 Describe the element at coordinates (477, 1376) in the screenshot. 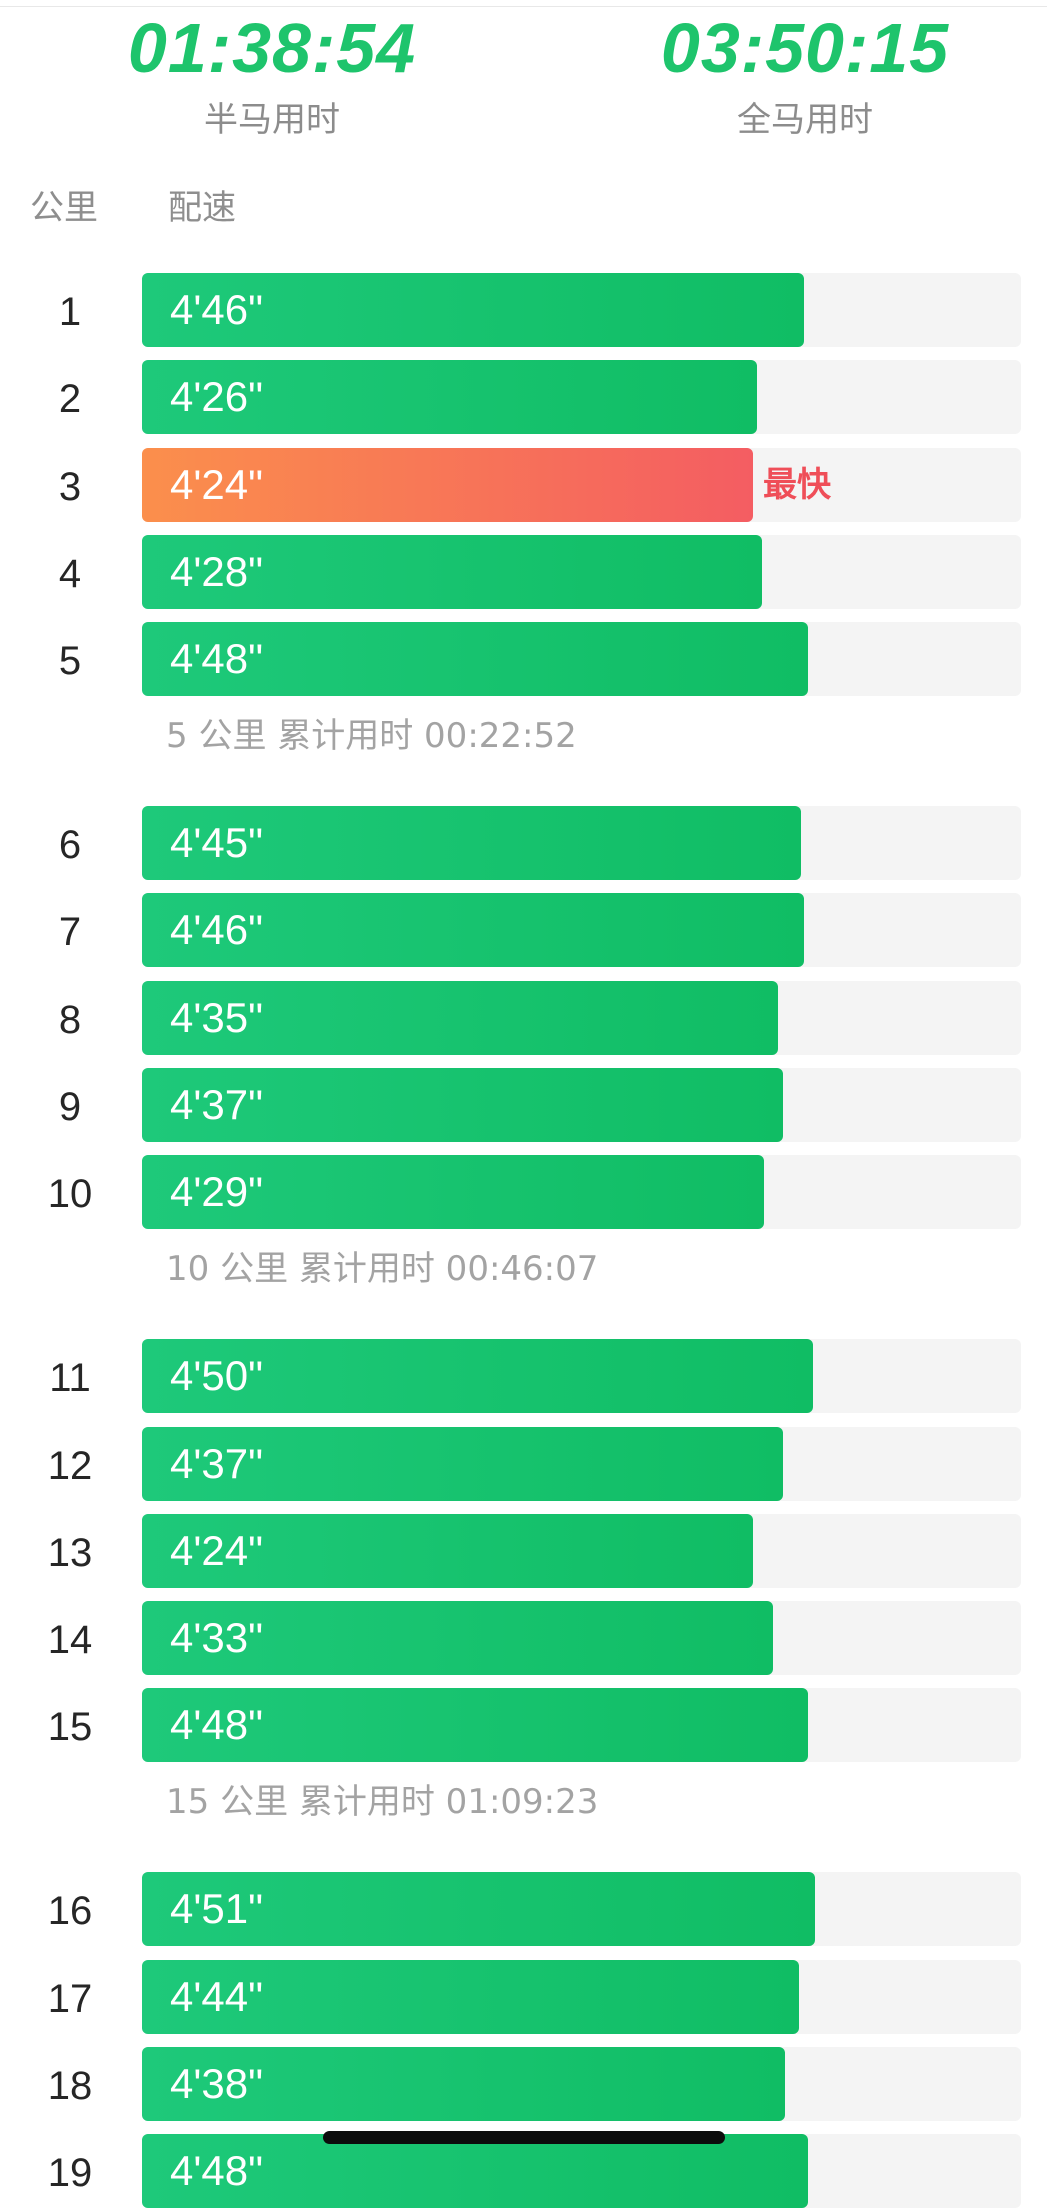

I see `pace-bar: 4'50"` at that location.